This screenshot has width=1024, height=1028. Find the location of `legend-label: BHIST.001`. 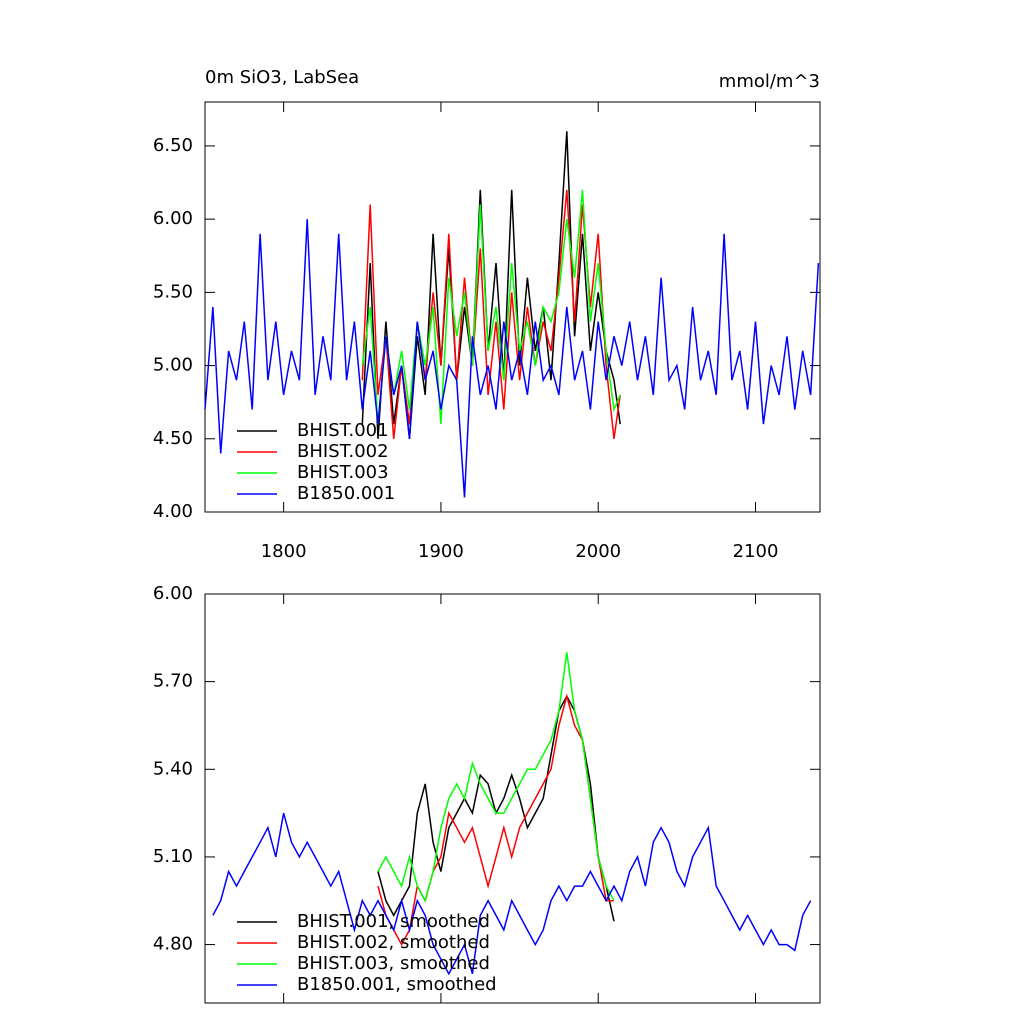

legend-label: BHIST.001 is located at coordinates (343, 430).